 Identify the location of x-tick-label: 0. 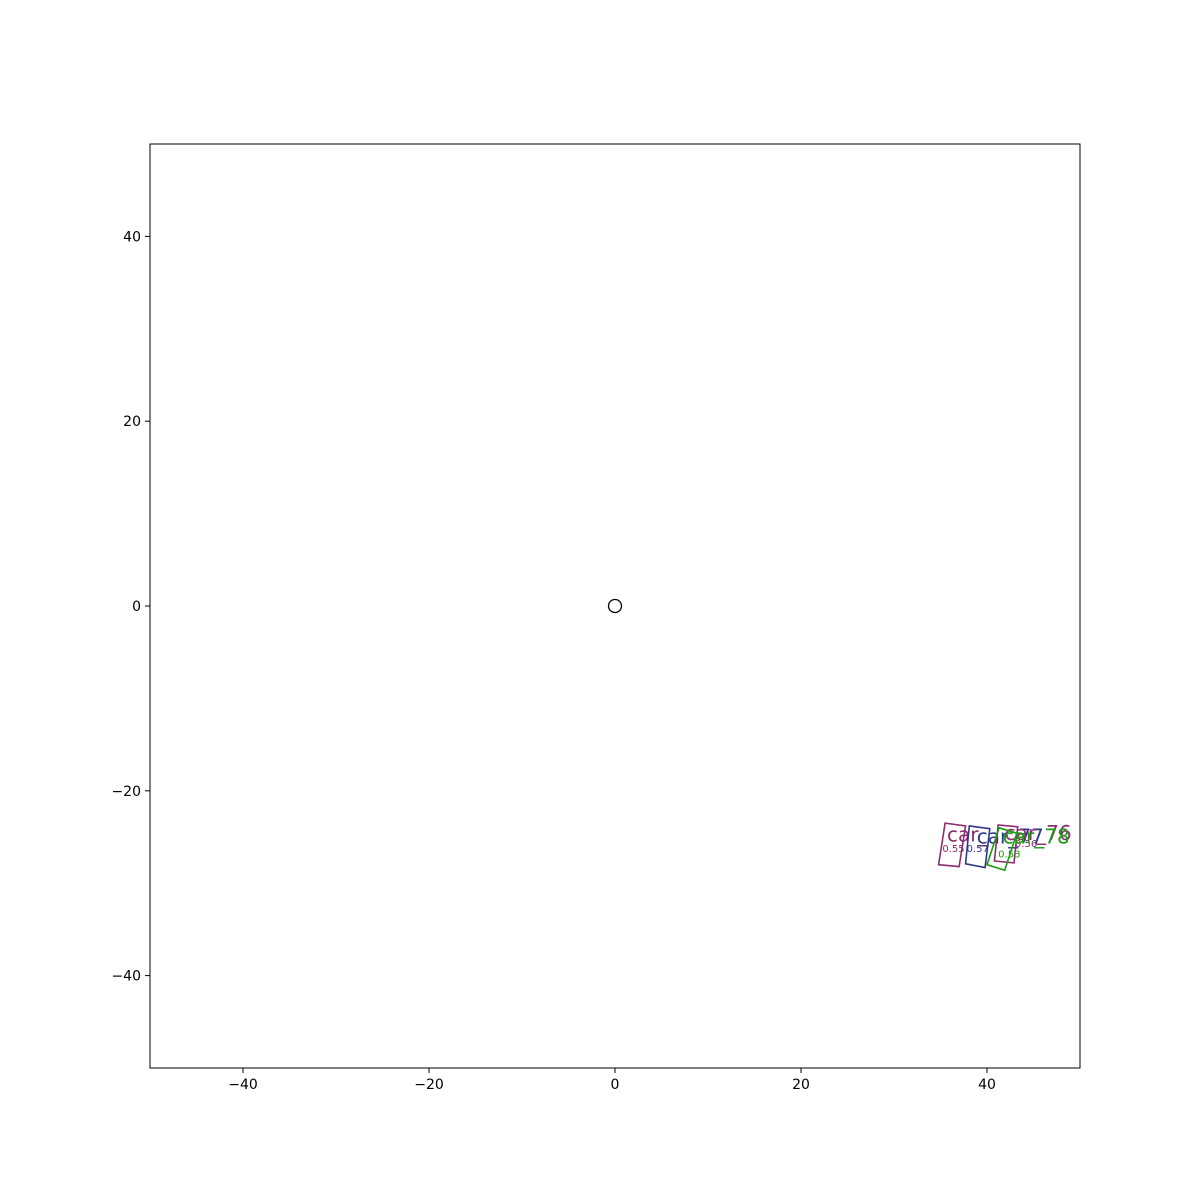
(615, 1085).